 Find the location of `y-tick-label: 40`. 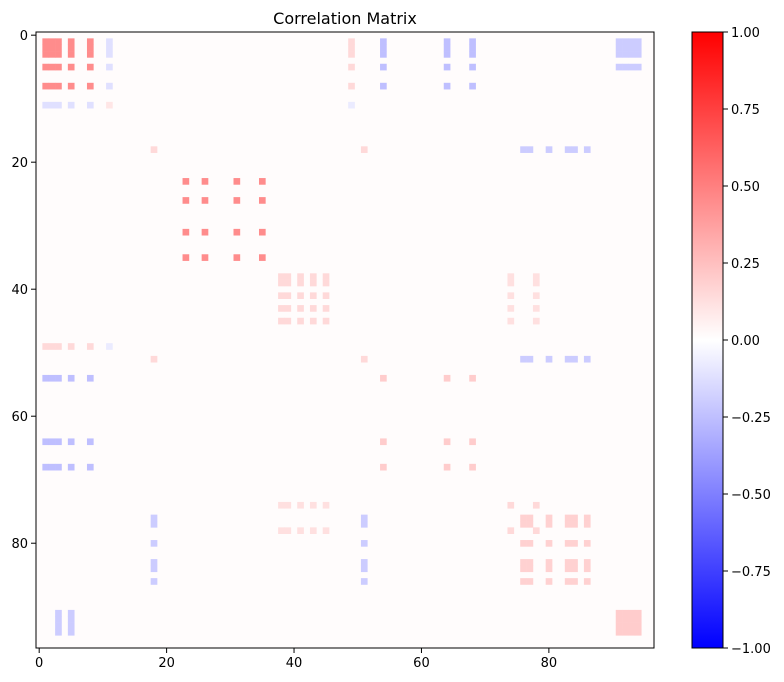

y-tick-label: 40 is located at coordinates (19, 290).